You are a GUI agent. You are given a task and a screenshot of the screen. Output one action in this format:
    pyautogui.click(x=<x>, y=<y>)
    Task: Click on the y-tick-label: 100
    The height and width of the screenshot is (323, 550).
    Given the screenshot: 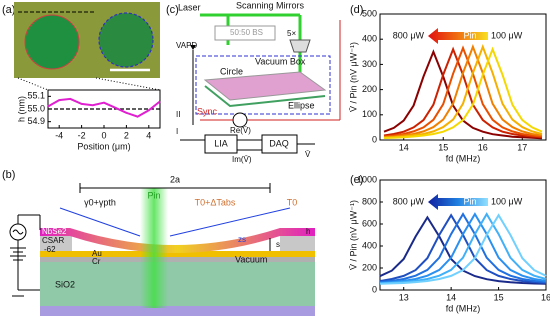 What is the action you would take?
    pyautogui.click(x=369, y=114)
    